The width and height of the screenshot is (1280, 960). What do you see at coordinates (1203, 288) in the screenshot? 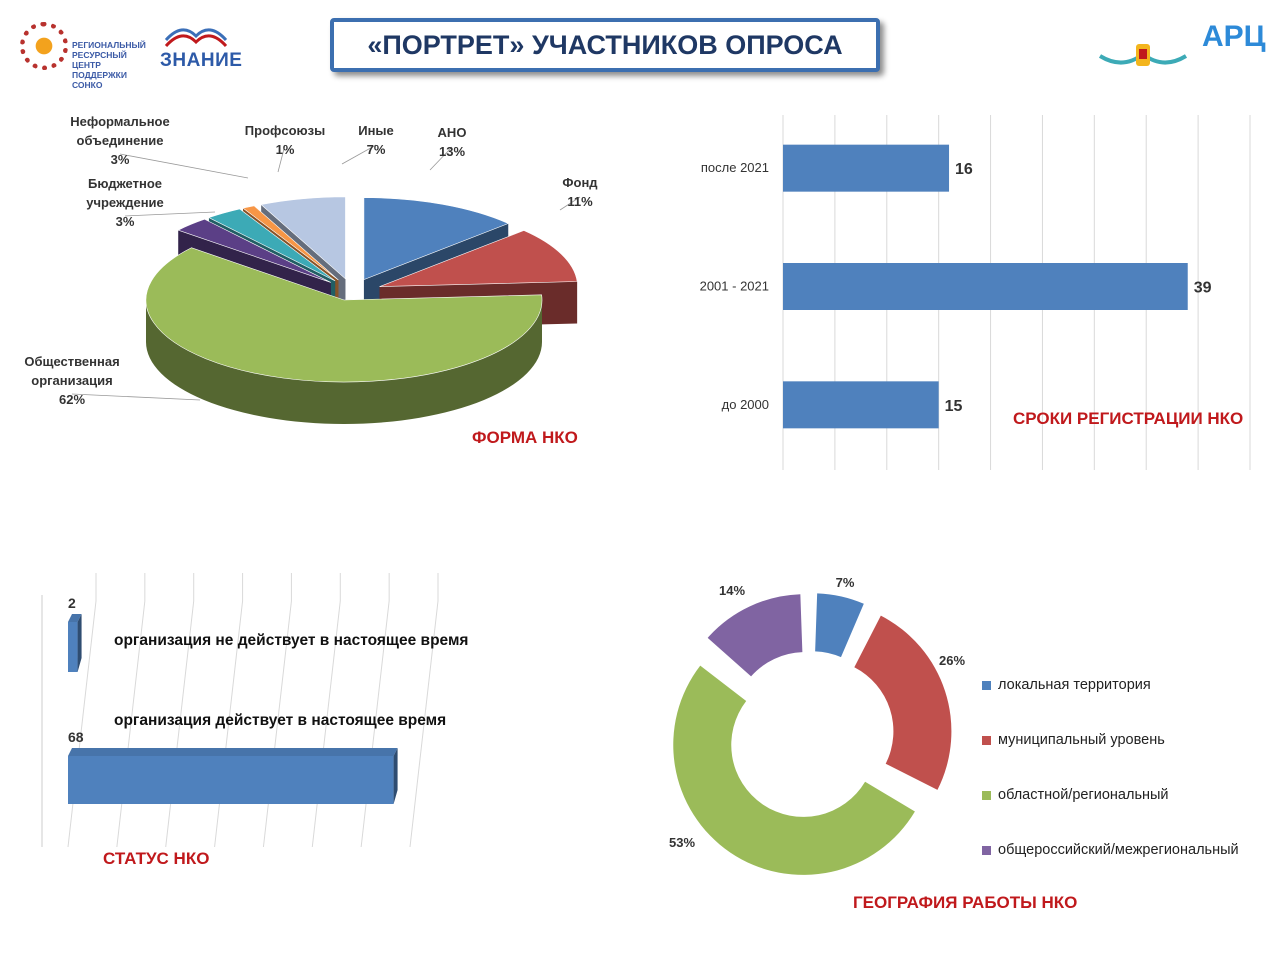
I see `value-label: 39` at bounding box center [1203, 288].